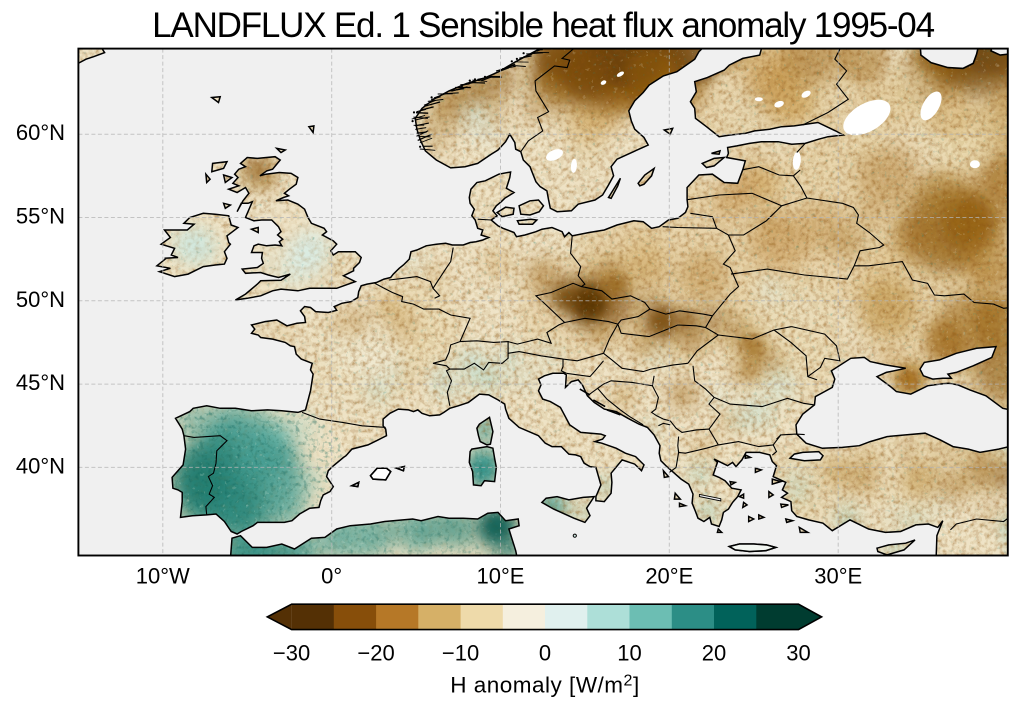 The height and width of the screenshot is (718, 1022). What do you see at coordinates (40, 132) in the screenshot?
I see `svg-text: 60°N` at bounding box center [40, 132].